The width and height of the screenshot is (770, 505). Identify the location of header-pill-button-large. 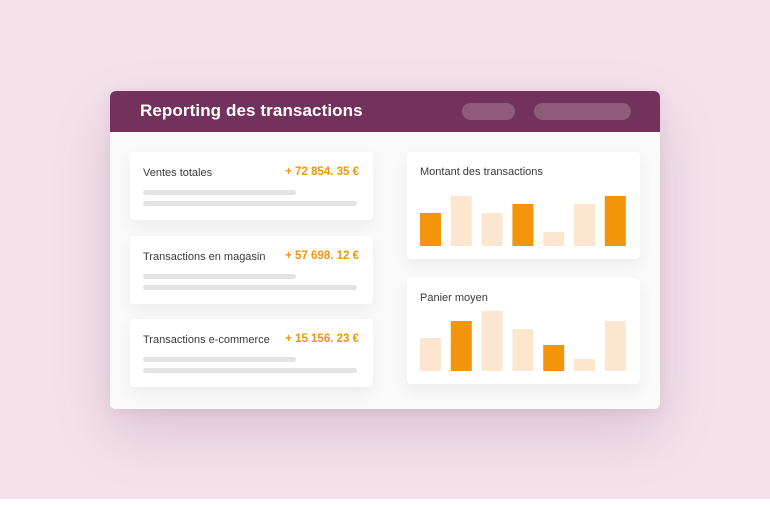
(582, 111).